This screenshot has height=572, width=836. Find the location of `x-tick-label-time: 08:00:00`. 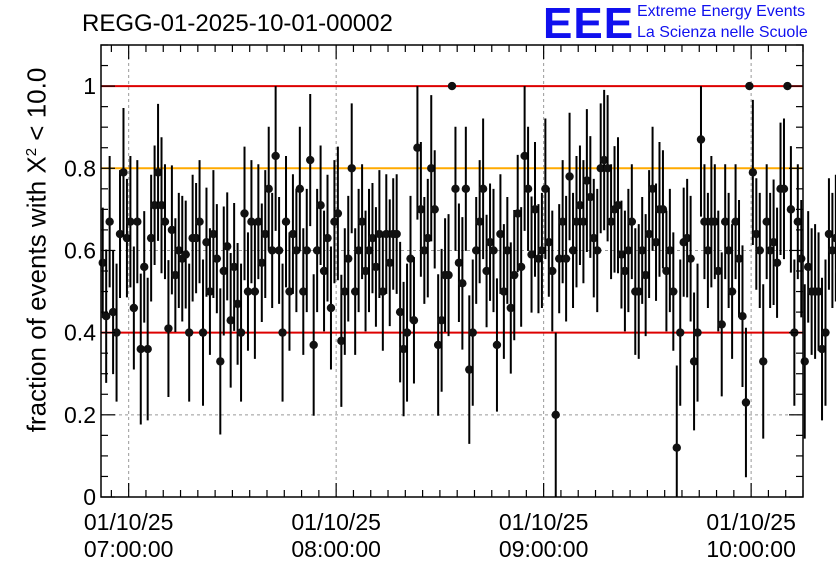

x-tick-label-time: 08:00:00 is located at coordinates (336, 549).